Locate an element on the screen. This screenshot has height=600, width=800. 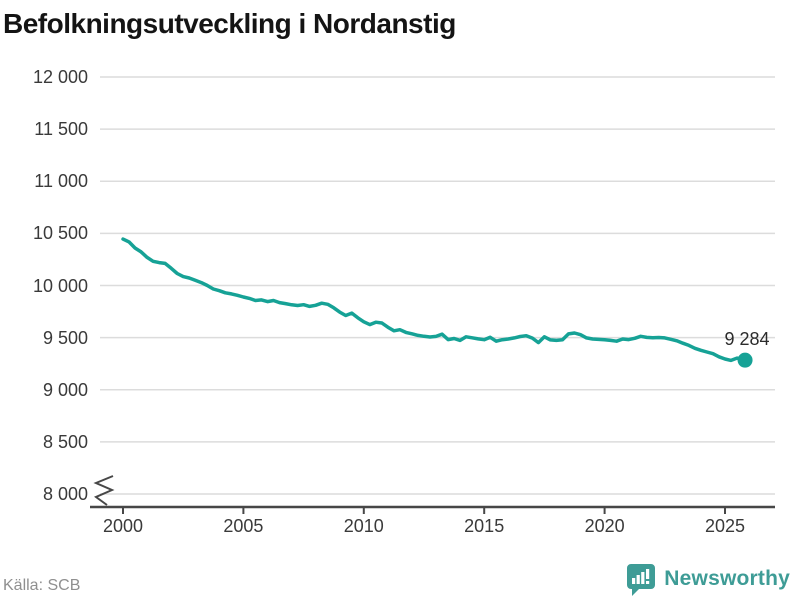
x-axis-label: 2010 is located at coordinates (363, 526).